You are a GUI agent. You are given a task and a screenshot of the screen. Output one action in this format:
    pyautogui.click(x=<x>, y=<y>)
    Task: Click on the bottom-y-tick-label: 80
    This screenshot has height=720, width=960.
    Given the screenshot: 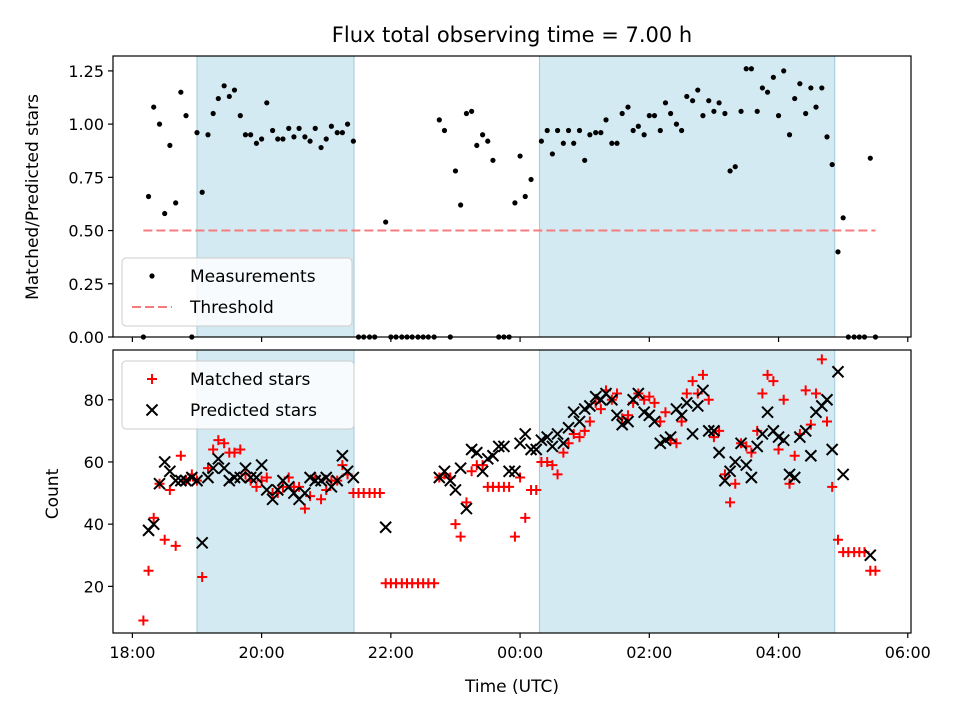 What is the action you would take?
    pyautogui.click(x=94, y=400)
    